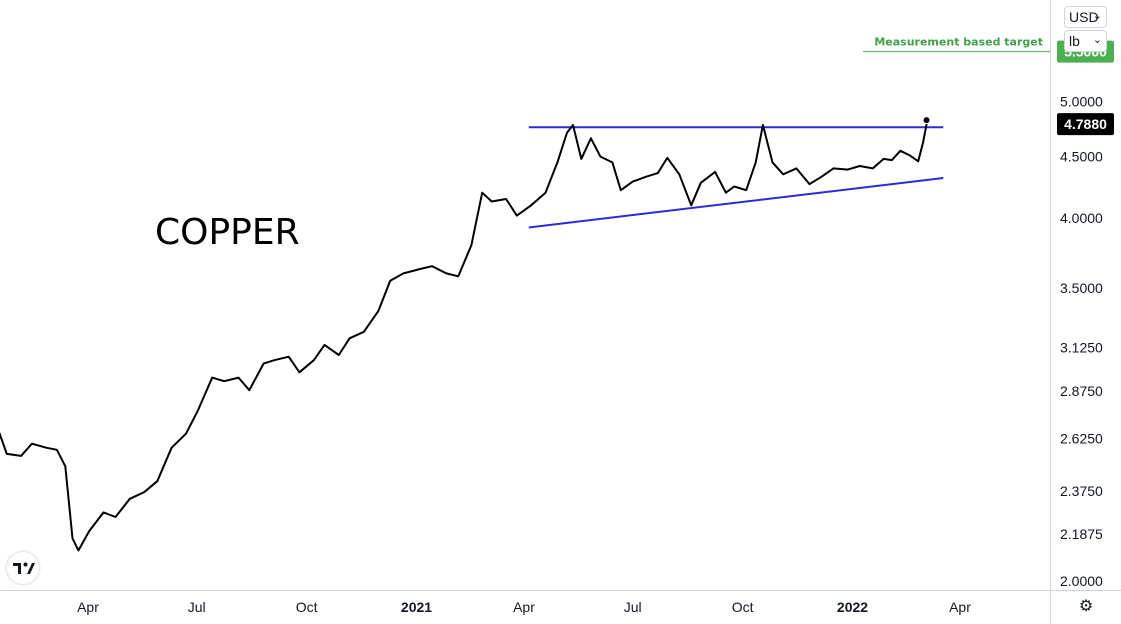 Image resolution: width=1121 pixels, height=624 pixels. What do you see at coordinates (1085, 41) in the screenshot?
I see `unit-select: lb ⌄` at bounding box center [1085, 41].